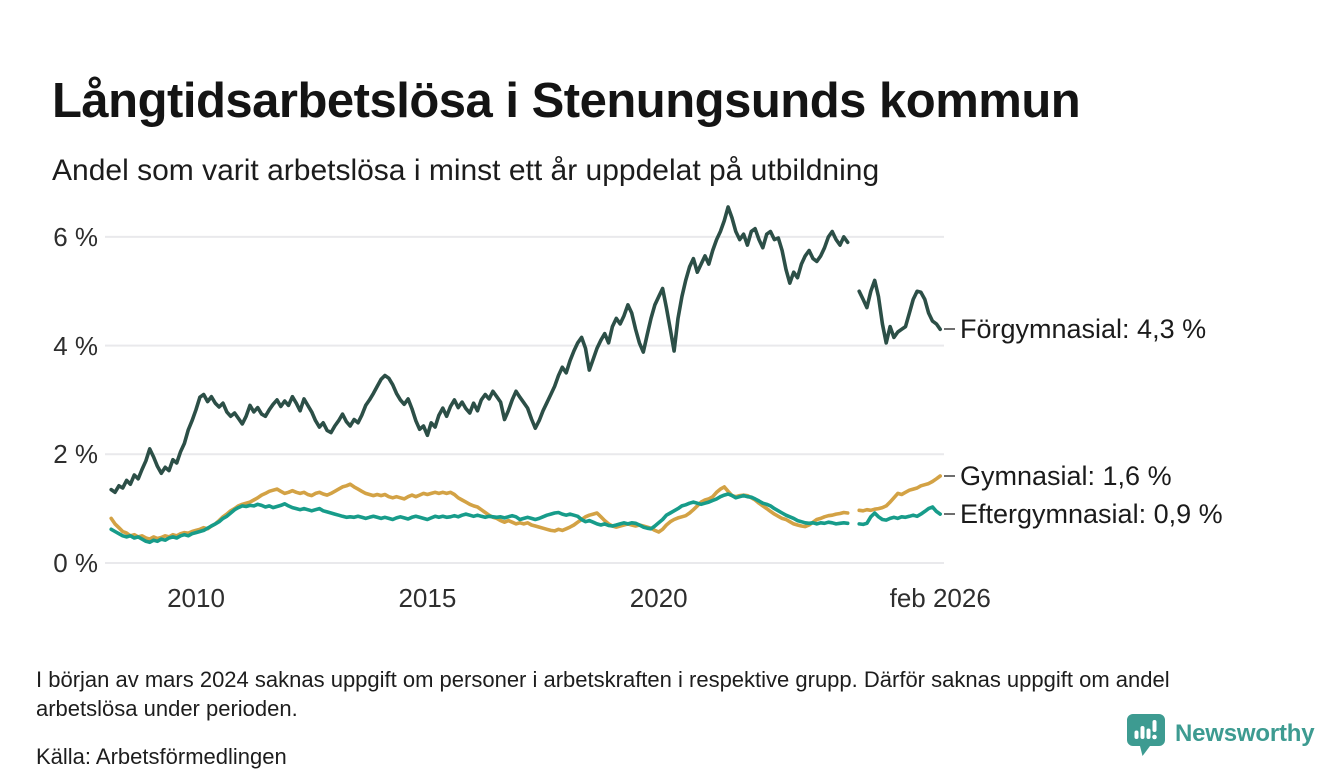  I want to click on y-tick-2: 2 %, so click(75, 454).